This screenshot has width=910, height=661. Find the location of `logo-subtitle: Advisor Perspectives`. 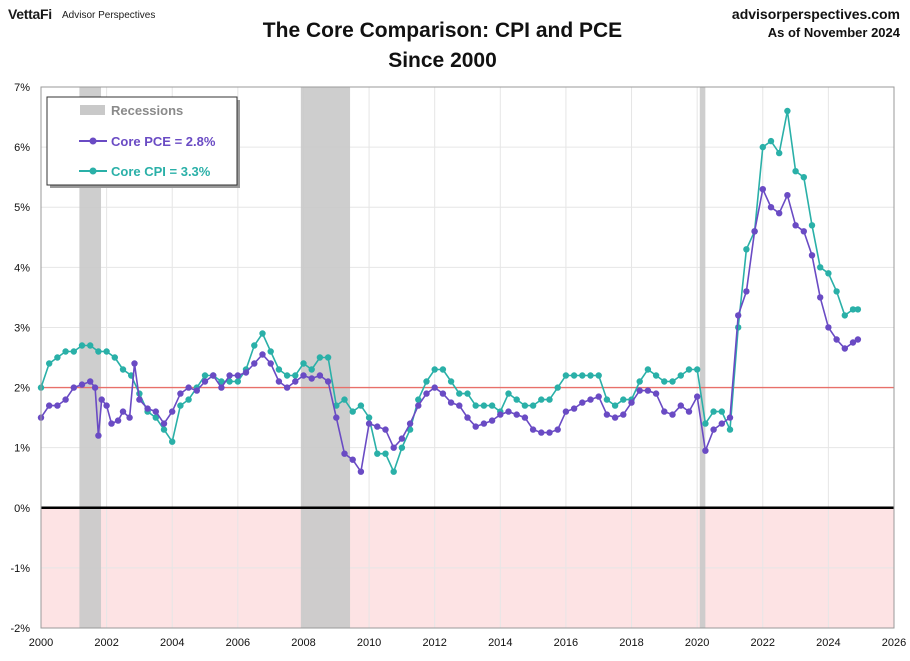

logo-subtitle: Advisor Perspectives is located at coordinates (109, 15).